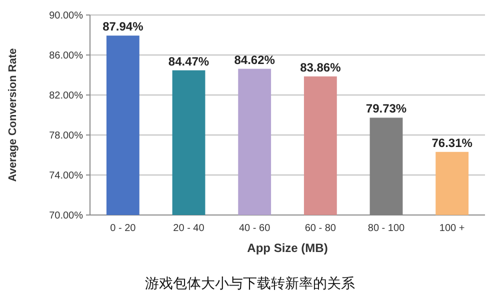 Image resolution: width=500 pixels, height=300 pixels. Describe the element at coordinates (66, 96) in the screenshot. I see `y-tick-label: 82.00%` at that location.